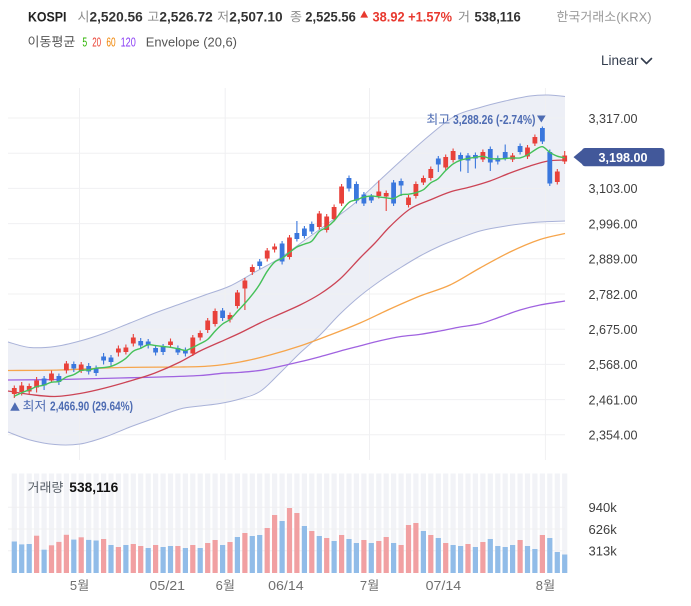 The height and width of the screenshot is (606, 691). Describe the element at coordinates (613, 294) in the screenshot. I see `svg-text: 2,782.00` at that location.